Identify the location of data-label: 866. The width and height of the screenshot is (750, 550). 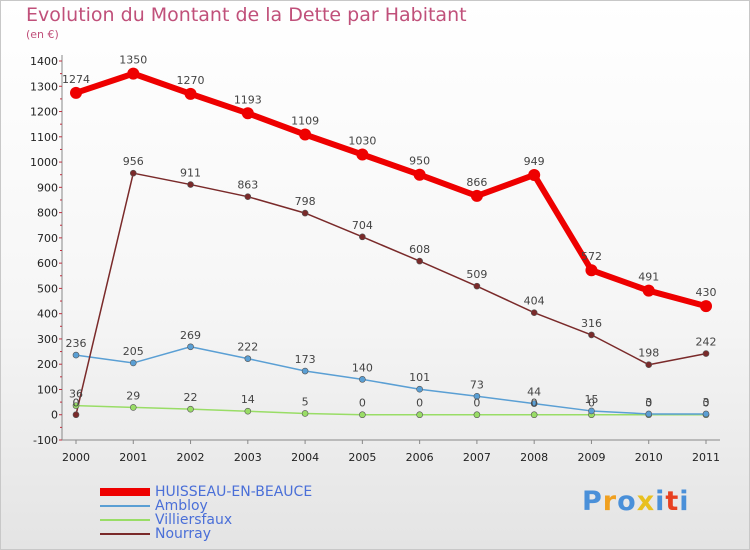
(476, 182).